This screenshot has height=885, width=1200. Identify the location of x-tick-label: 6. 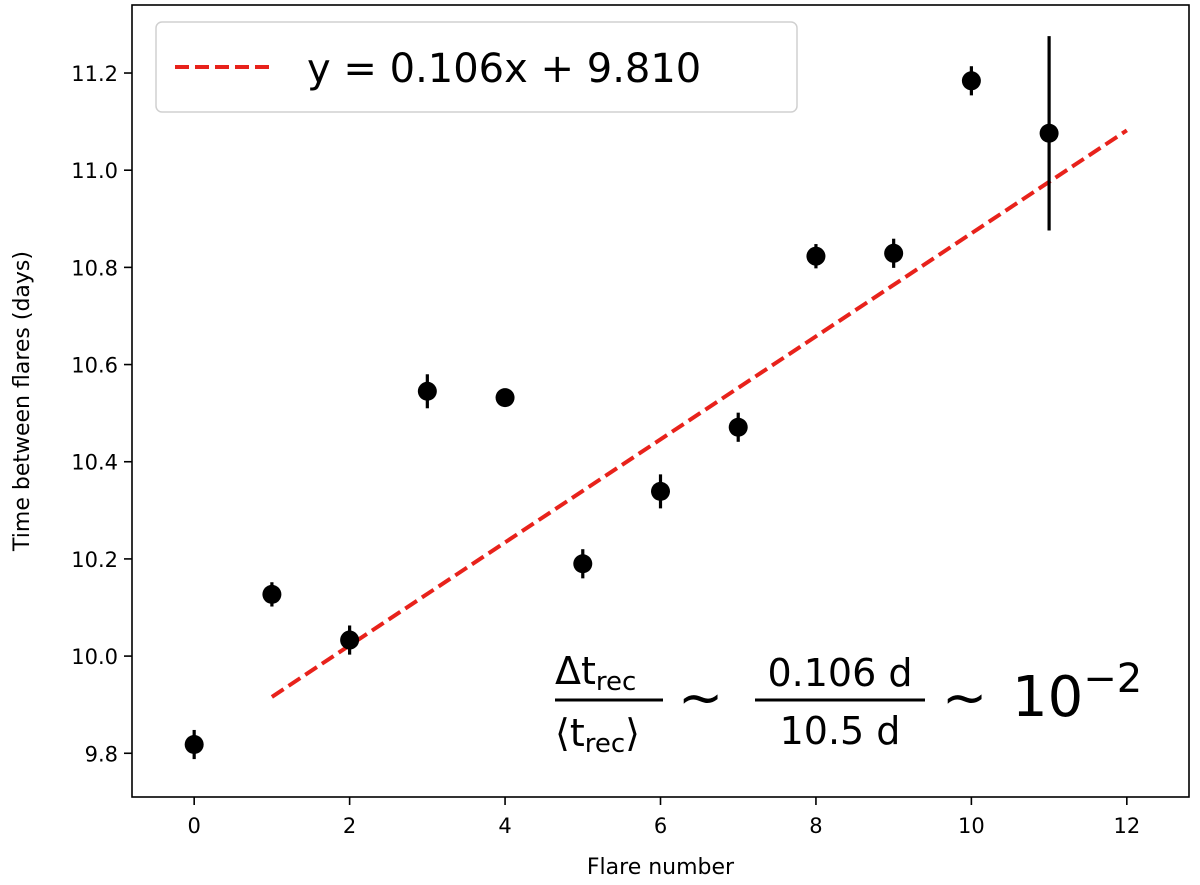
(660, 826).